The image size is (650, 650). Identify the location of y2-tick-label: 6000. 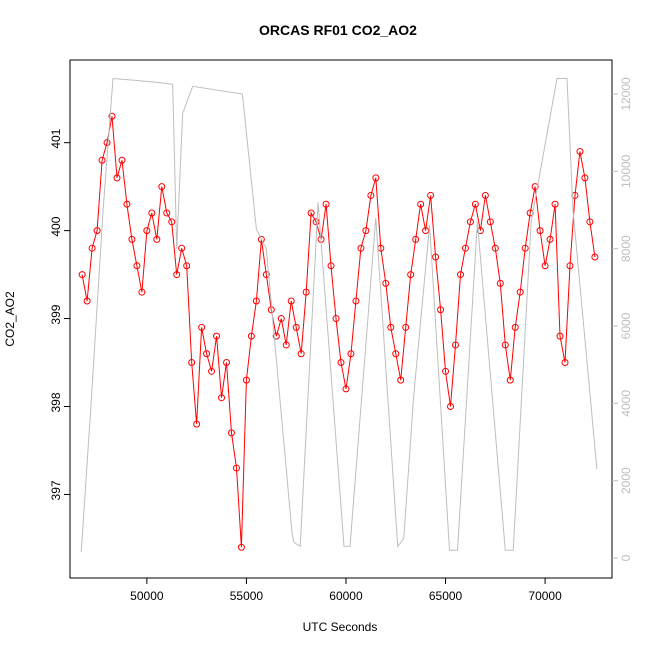
(626, 325).